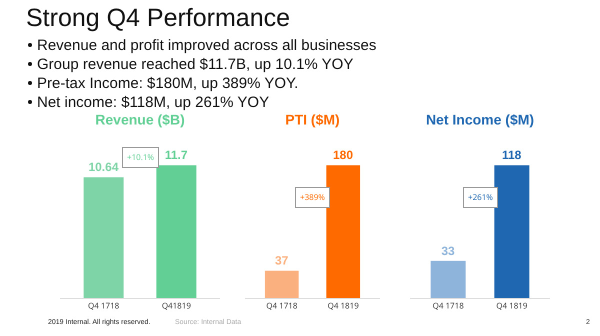 The image size is (600, 336). Describe the element at coordinates (176, 155) in the screenshot. I see `data-label: 11.7` at that location.